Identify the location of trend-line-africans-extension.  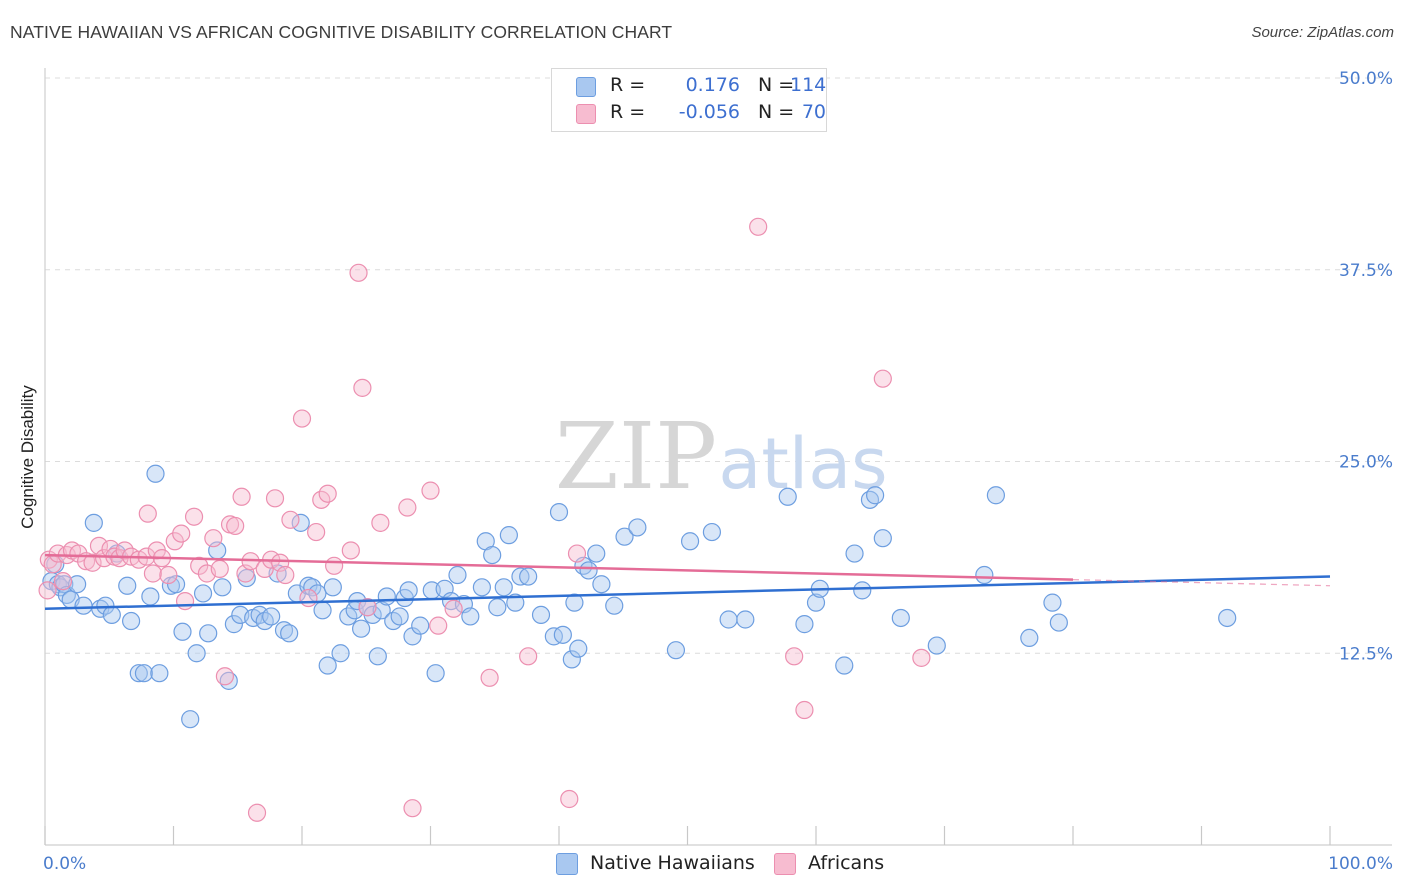
(1201, 582).